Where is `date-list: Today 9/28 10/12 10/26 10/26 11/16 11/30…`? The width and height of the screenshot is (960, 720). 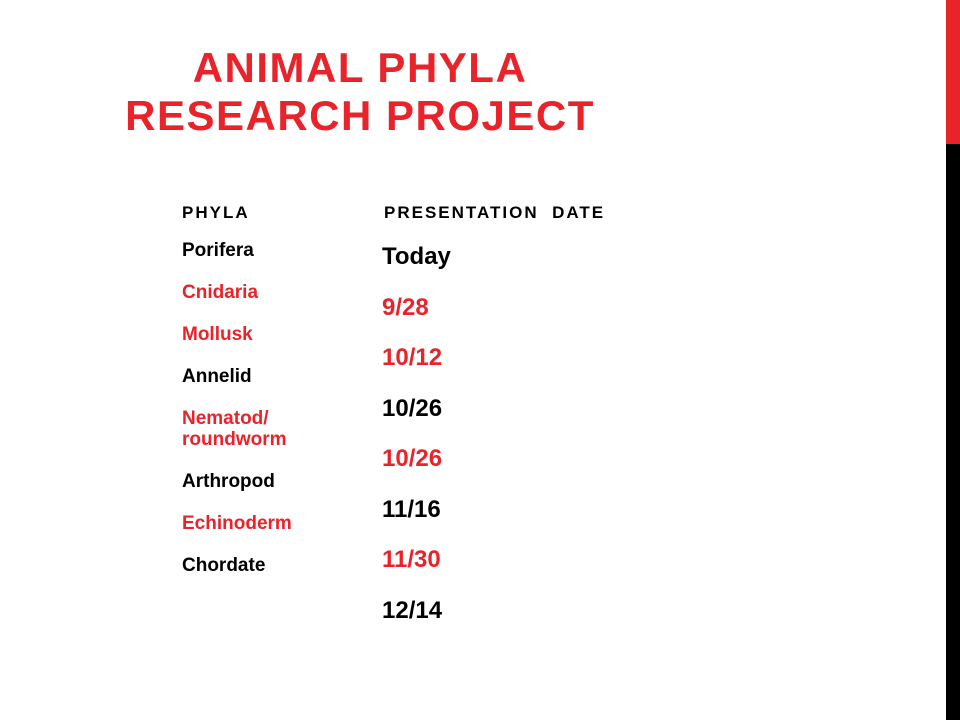
date-list: Today 9/28 10/12 10/26 10/26 11/16 11/30… is located at coordinates (416, 445).